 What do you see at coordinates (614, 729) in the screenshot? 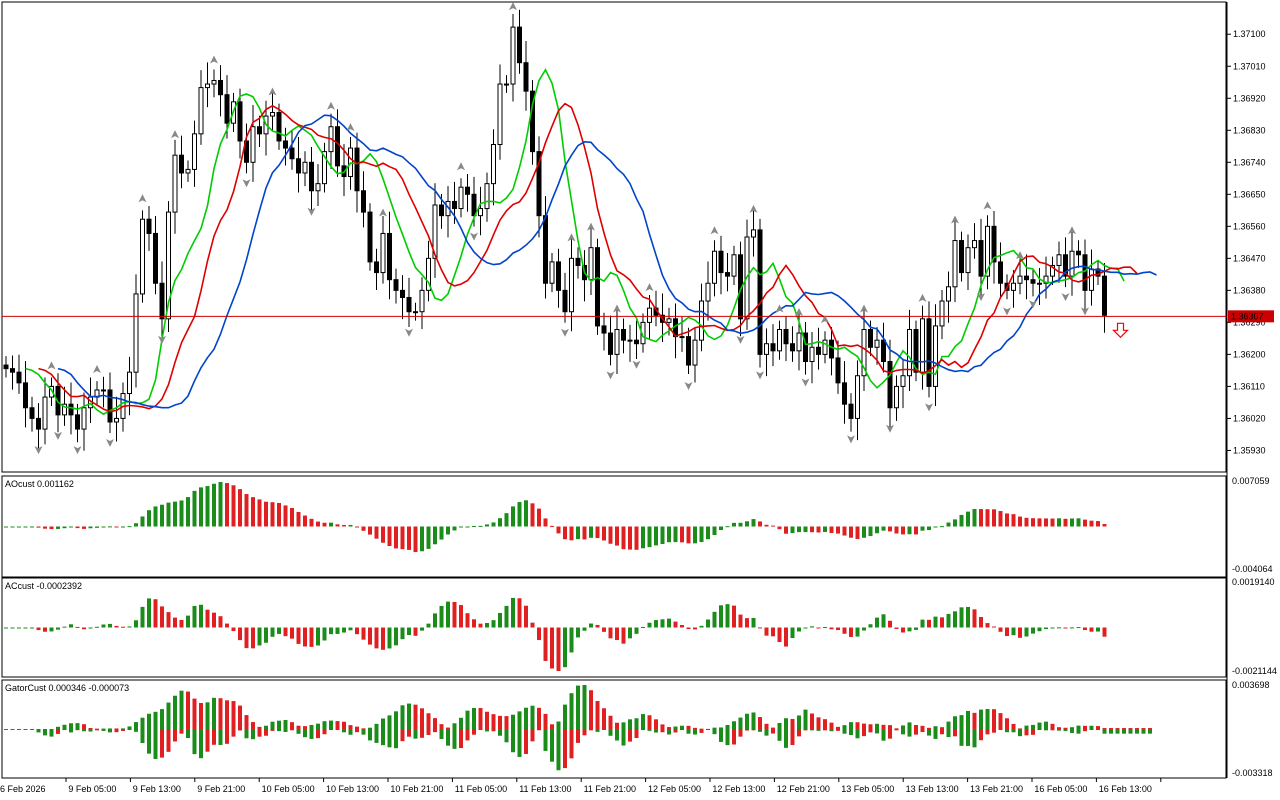
I see `gator-panel` at bounding box center [614, 729].